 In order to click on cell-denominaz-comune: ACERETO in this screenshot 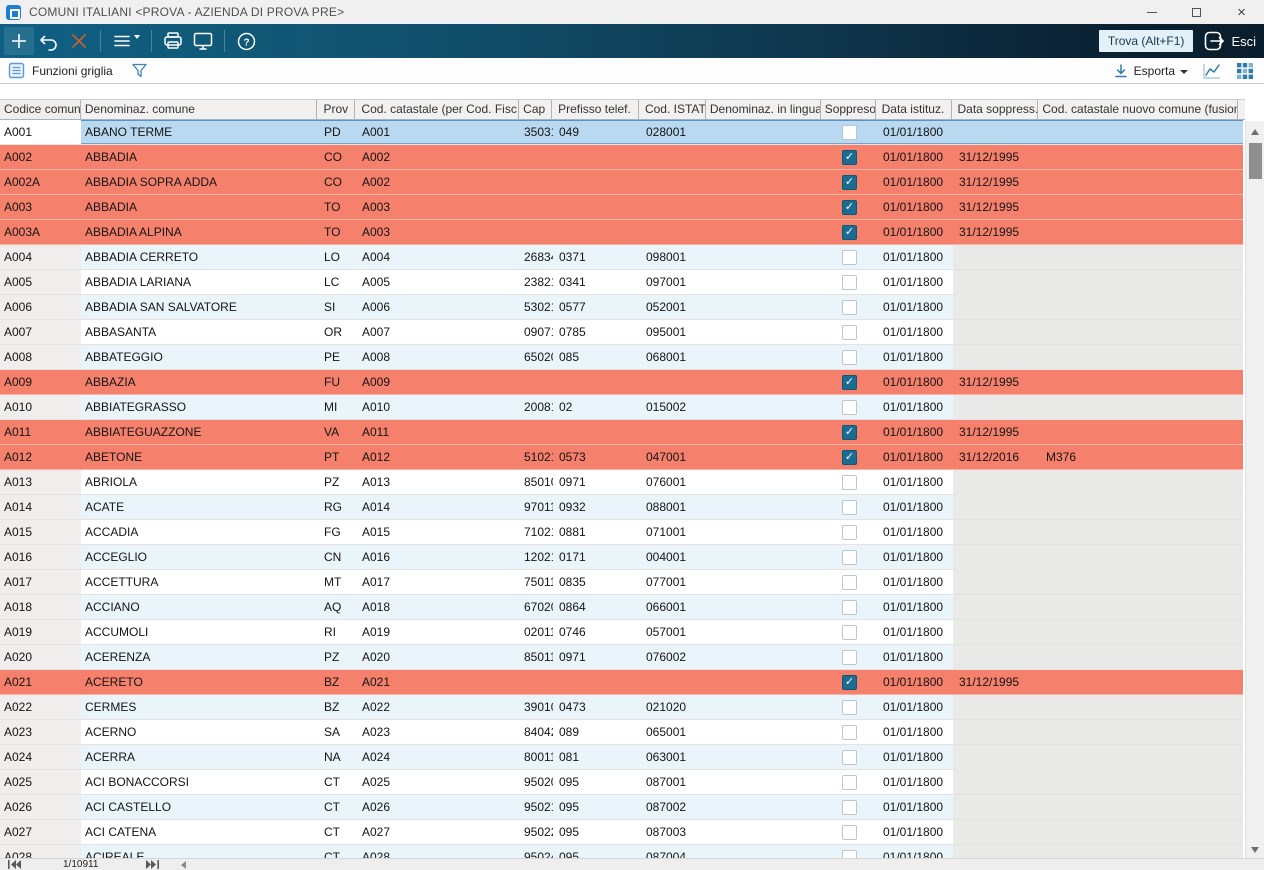, I will do `click(114, 682)`.